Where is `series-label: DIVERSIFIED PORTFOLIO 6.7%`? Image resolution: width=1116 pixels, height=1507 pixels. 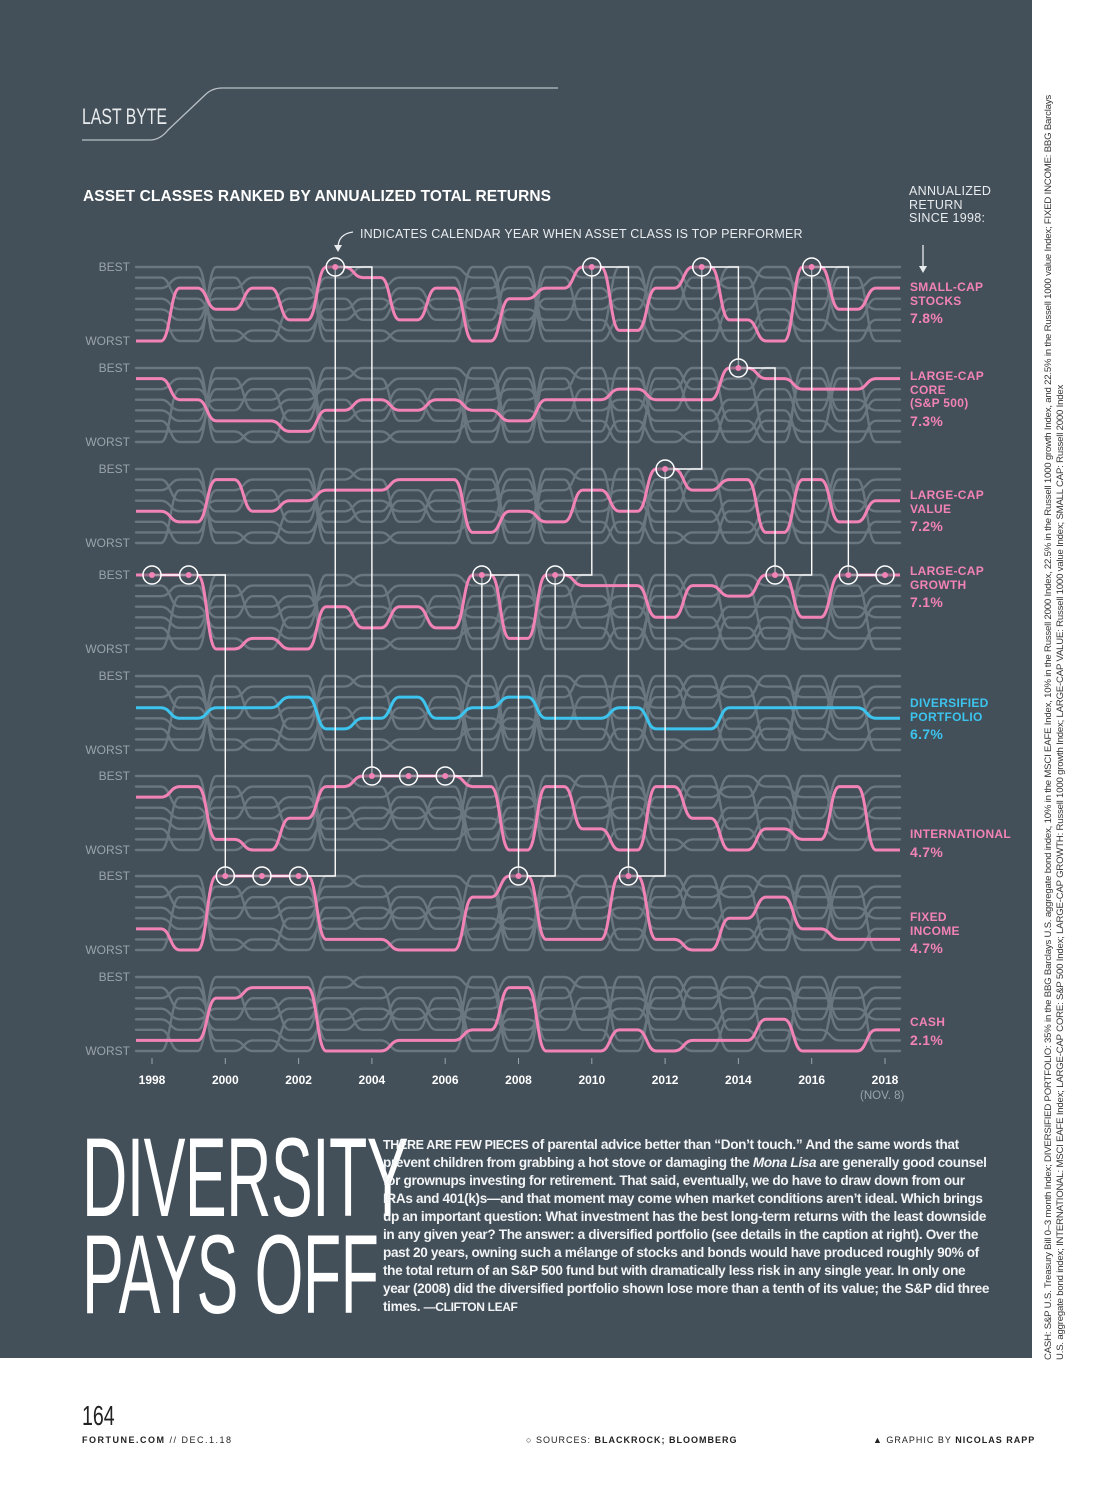 series-label: DIVERSIFIED PORTFOLIO 6.7% is located at coordinates (949, 719).